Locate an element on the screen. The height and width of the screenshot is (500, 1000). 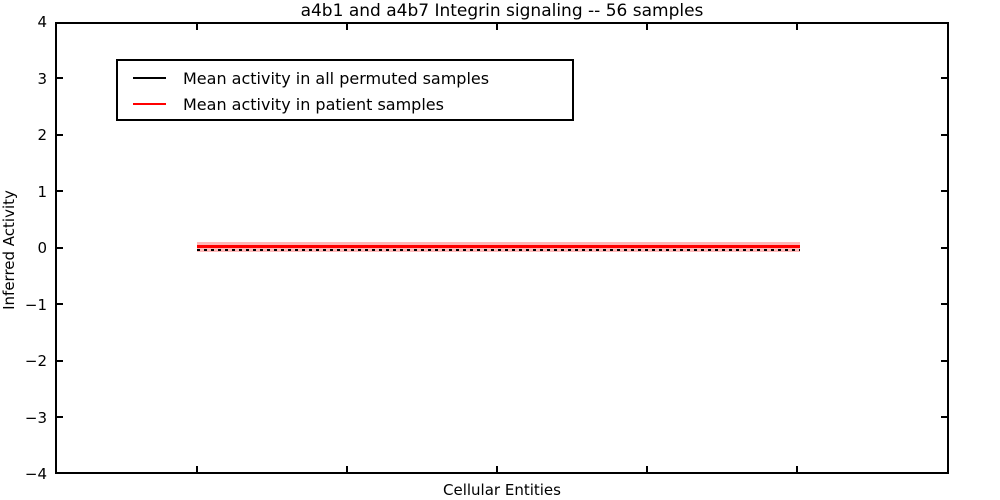
y-tick-label: −4 is located at coordinates (35, 474).